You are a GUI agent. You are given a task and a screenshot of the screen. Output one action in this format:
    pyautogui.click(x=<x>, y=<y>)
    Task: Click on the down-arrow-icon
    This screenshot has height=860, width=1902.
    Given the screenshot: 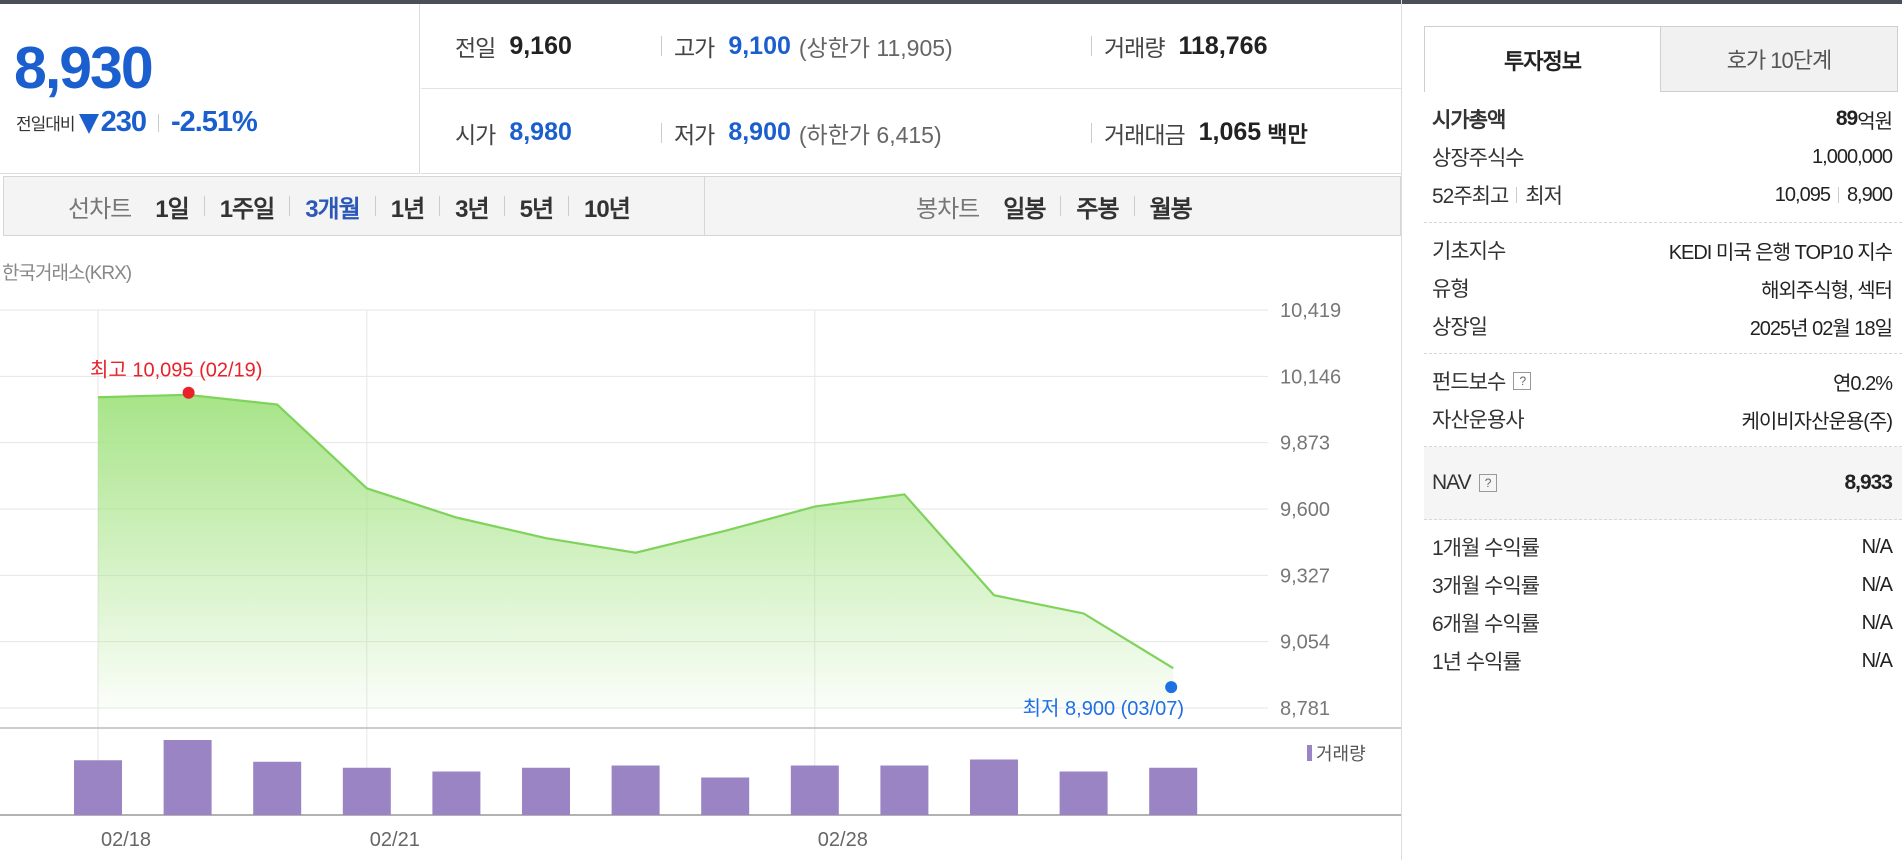 What is the action you would take?
    pyautogui.click(x=88, y=123)
    